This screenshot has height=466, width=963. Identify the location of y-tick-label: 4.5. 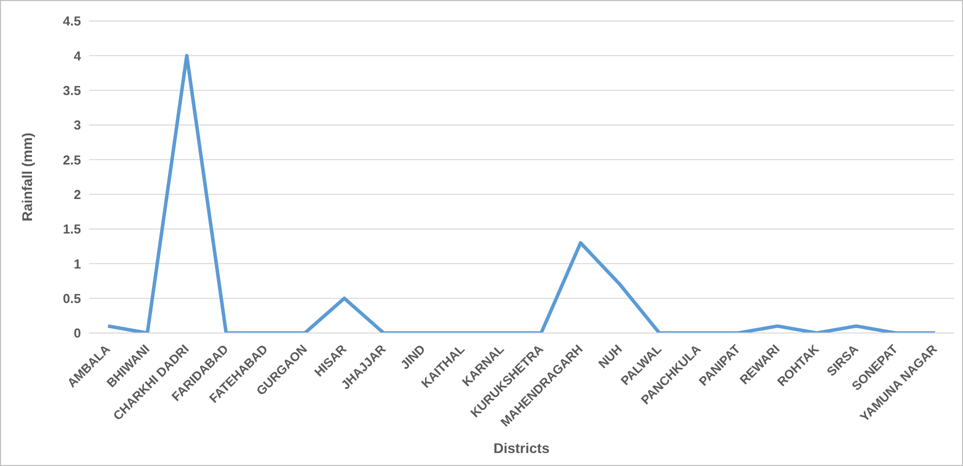
(71, 21).